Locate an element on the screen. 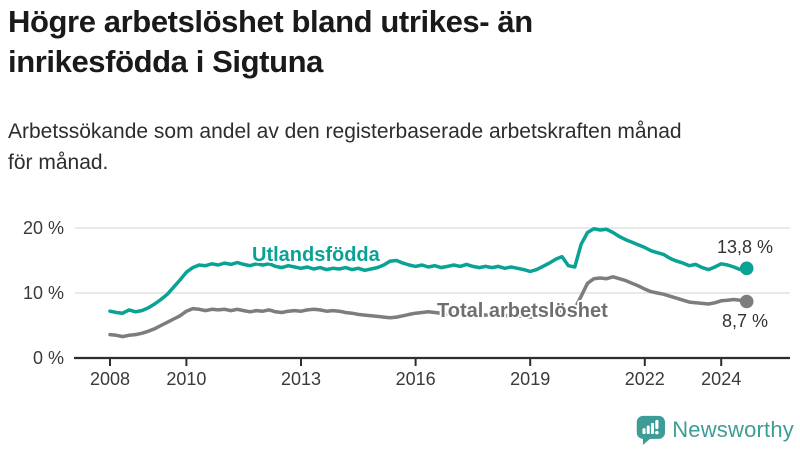  x-tick-label: 2022 is located at coordinates (645, 379).